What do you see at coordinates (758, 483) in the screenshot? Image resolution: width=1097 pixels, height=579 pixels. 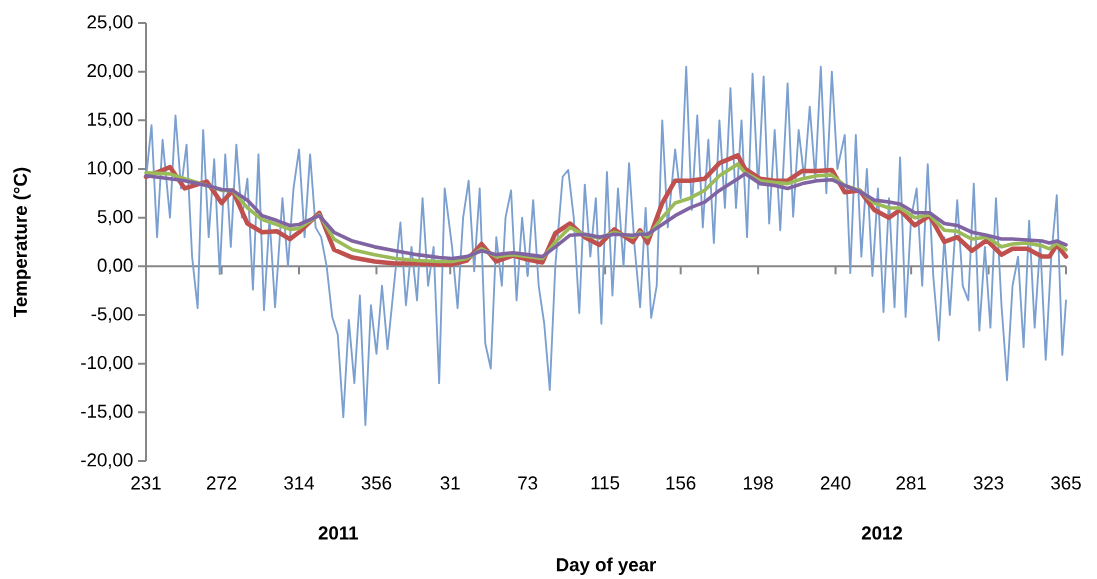 I see `x-tick-label: 198` at bounding box center [758, 483].